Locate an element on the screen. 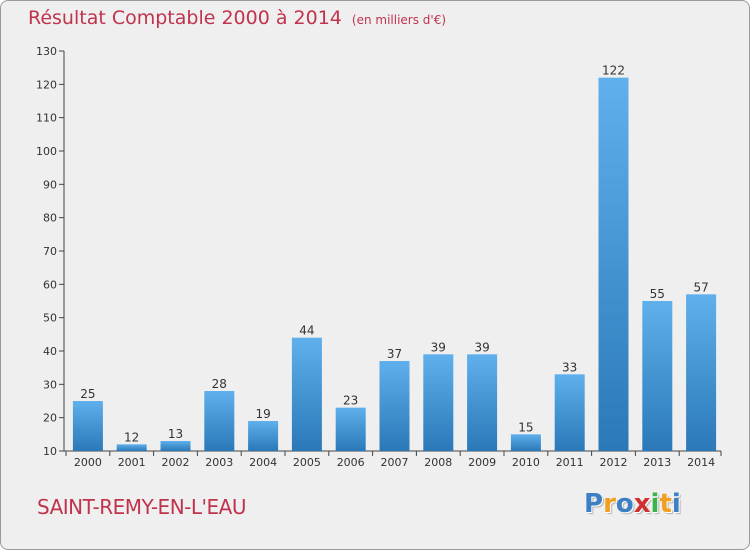 The width and height of the screenshot is (750, 550). value-label-2007: 37 is located at coordinates (394, 354).